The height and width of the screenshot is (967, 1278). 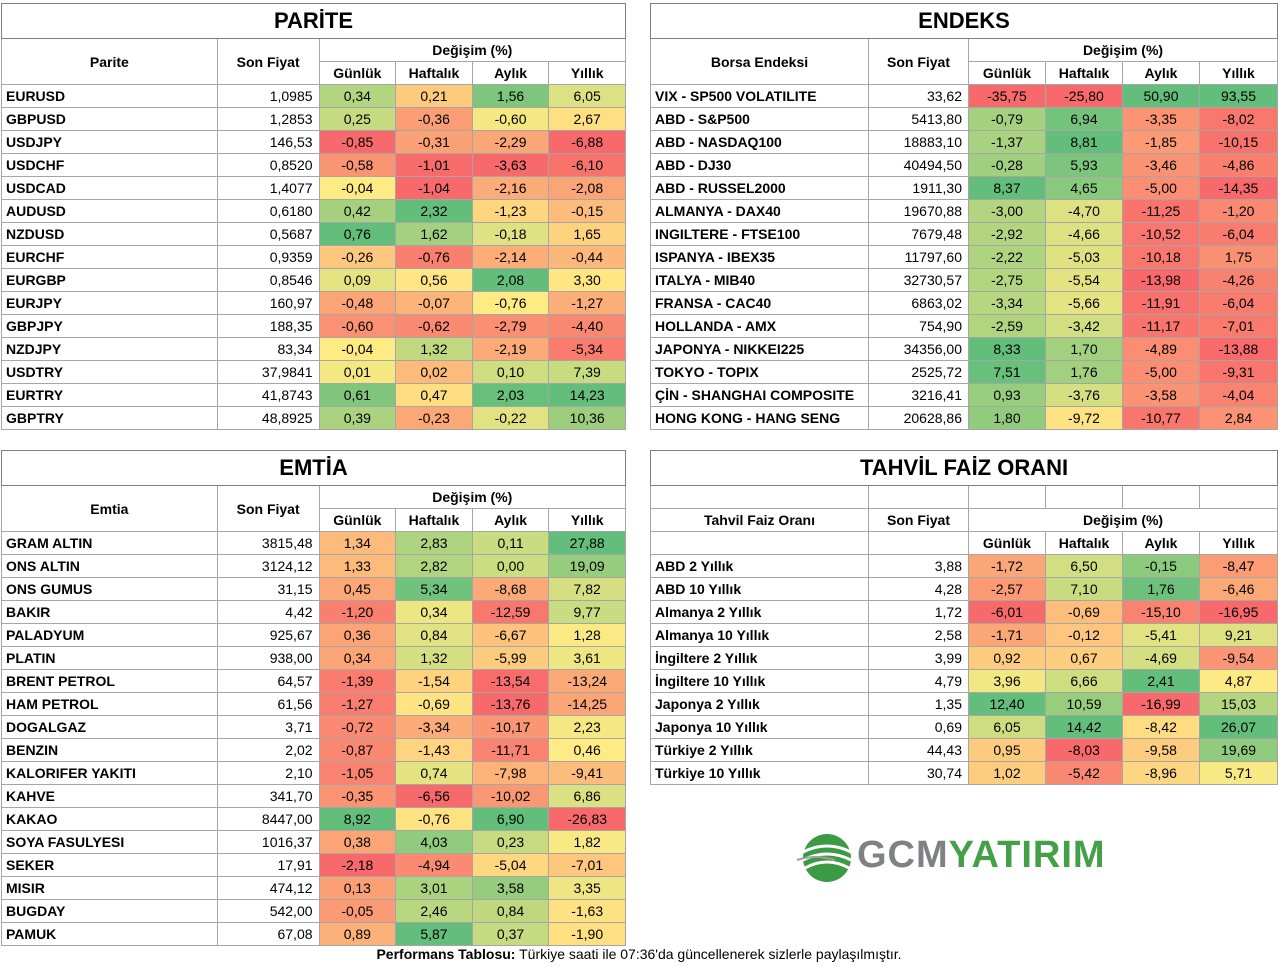 What do you see at coordinates (918, 589) in the screenshot?
I see `last-price: 4,28` at bounding box center [918, 589].